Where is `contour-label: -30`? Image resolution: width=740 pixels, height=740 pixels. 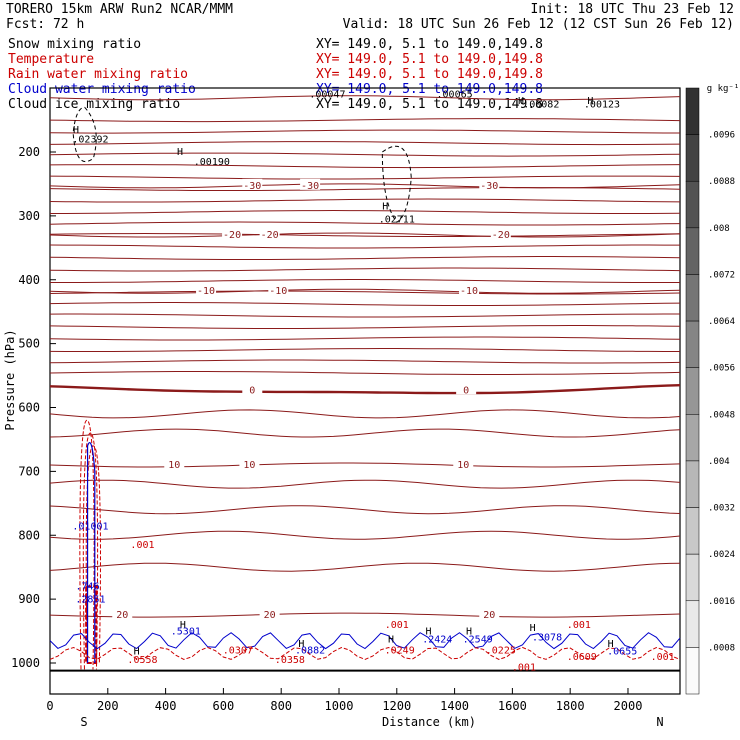
contour-label: -30 is located at coordinates (489, 186).